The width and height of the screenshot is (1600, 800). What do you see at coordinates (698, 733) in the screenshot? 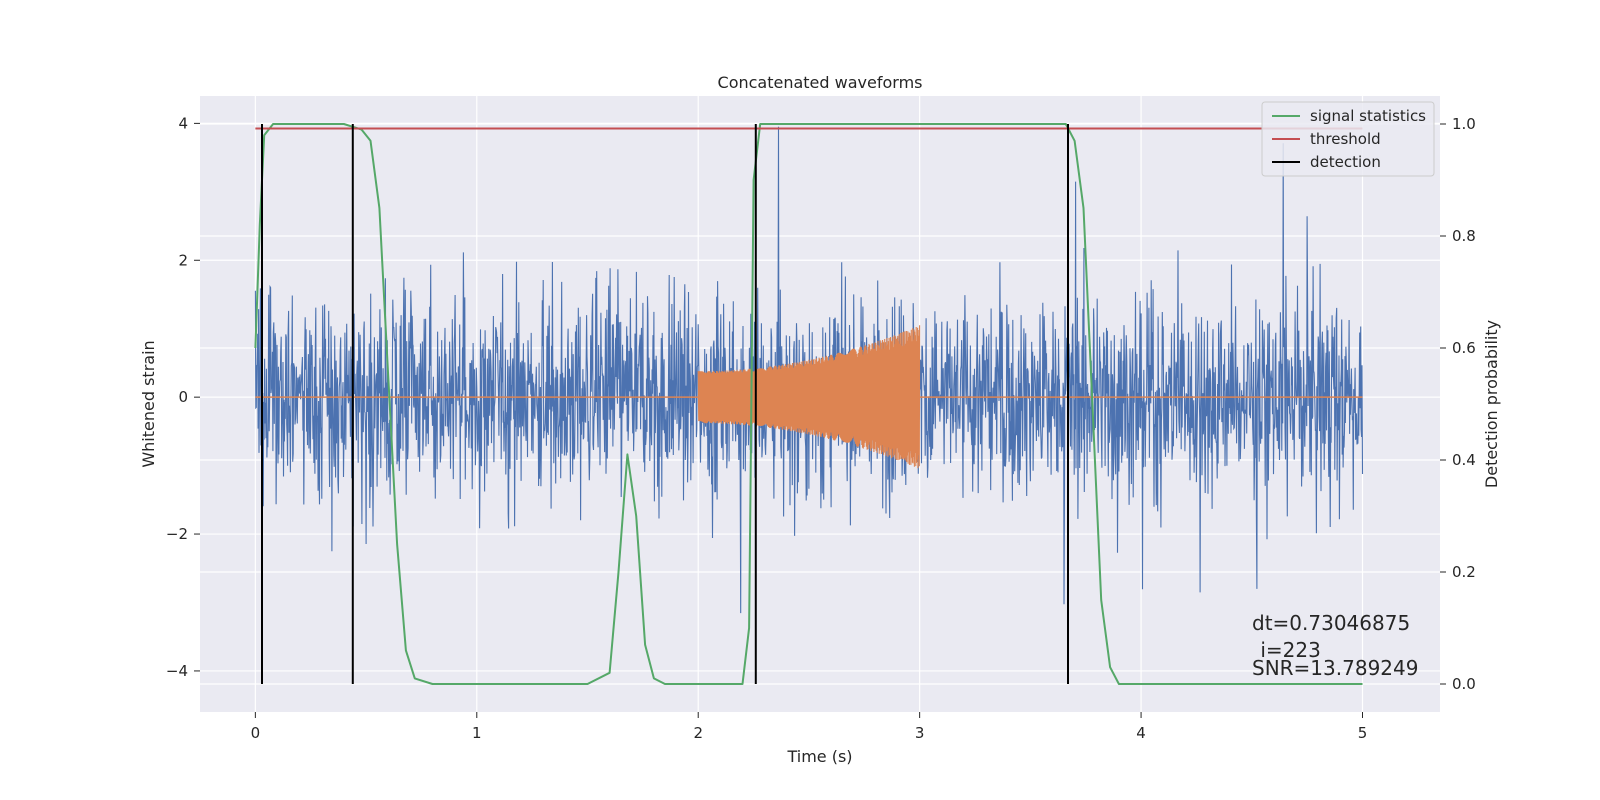
I see `x-tick-label: 2` at bounding box center [698, 733].